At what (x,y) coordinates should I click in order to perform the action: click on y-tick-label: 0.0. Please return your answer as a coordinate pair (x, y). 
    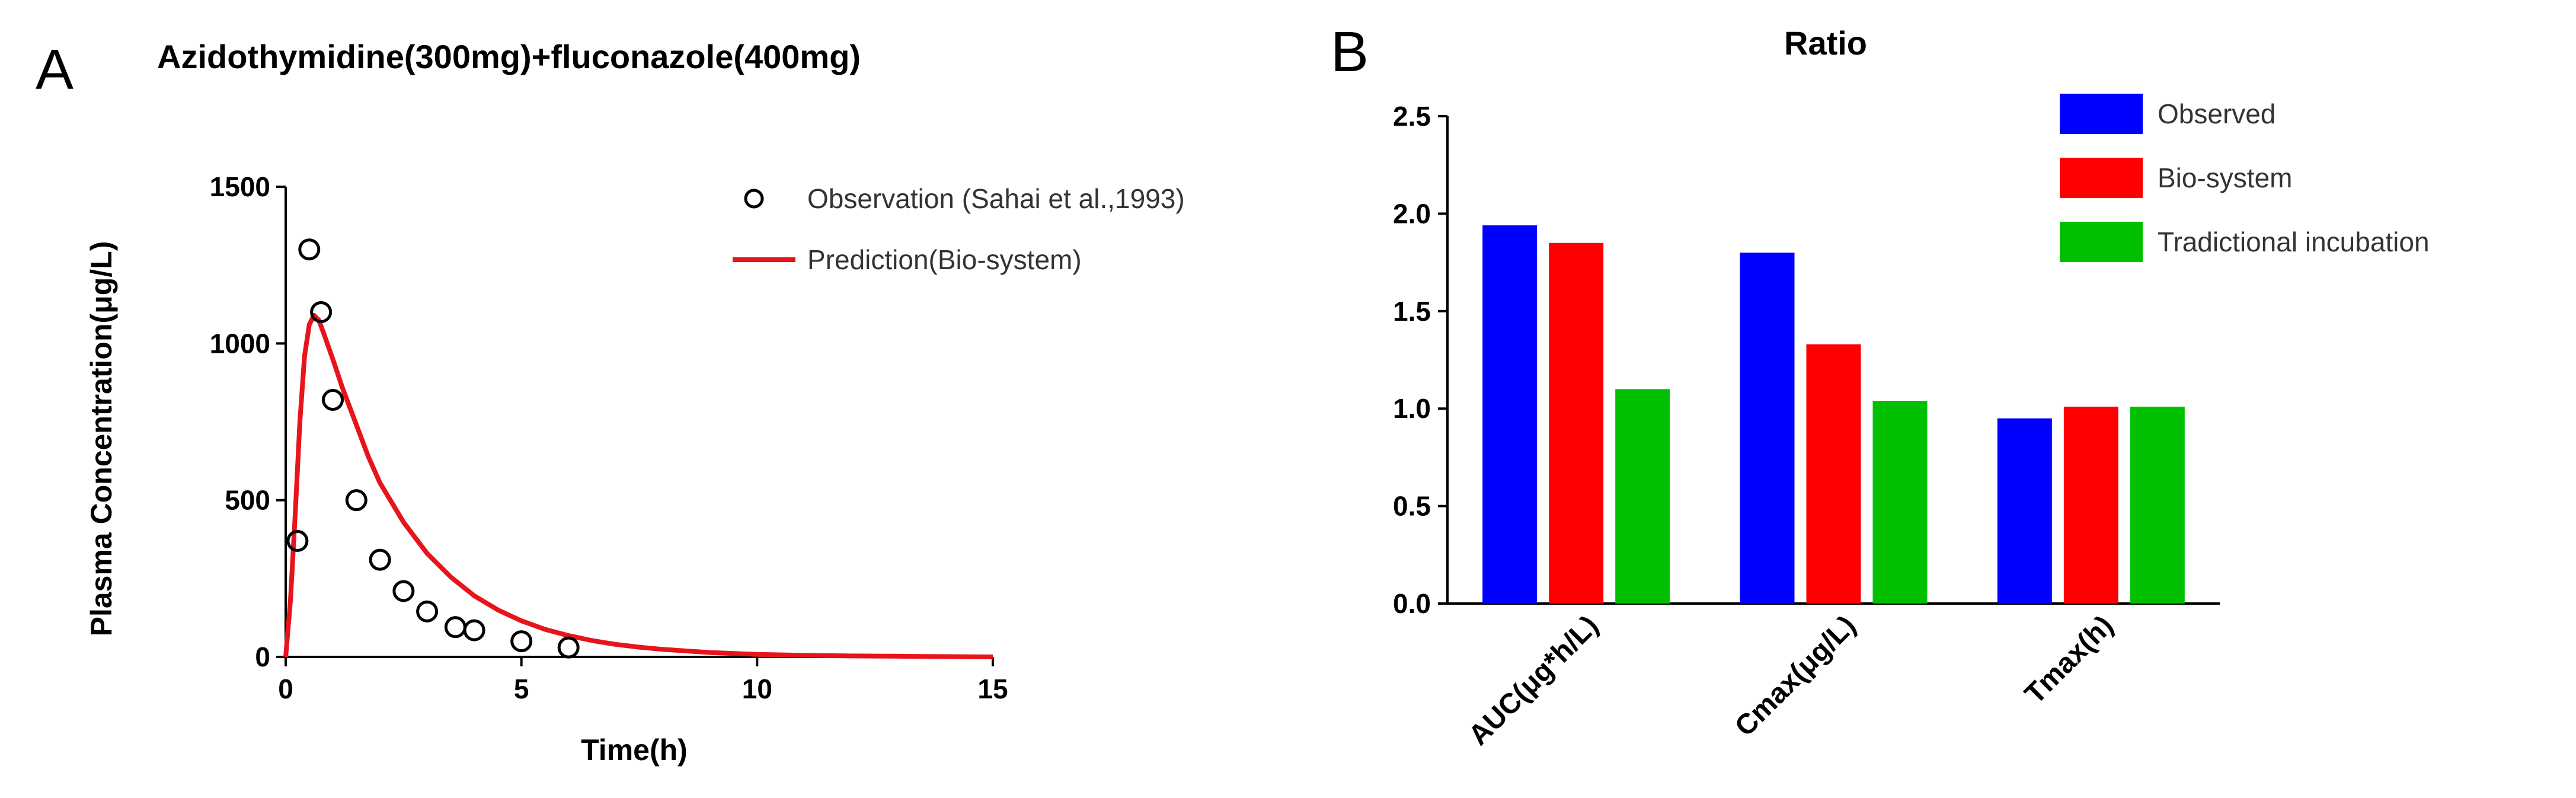
    Looking at the image, I should click on (1412, 603).